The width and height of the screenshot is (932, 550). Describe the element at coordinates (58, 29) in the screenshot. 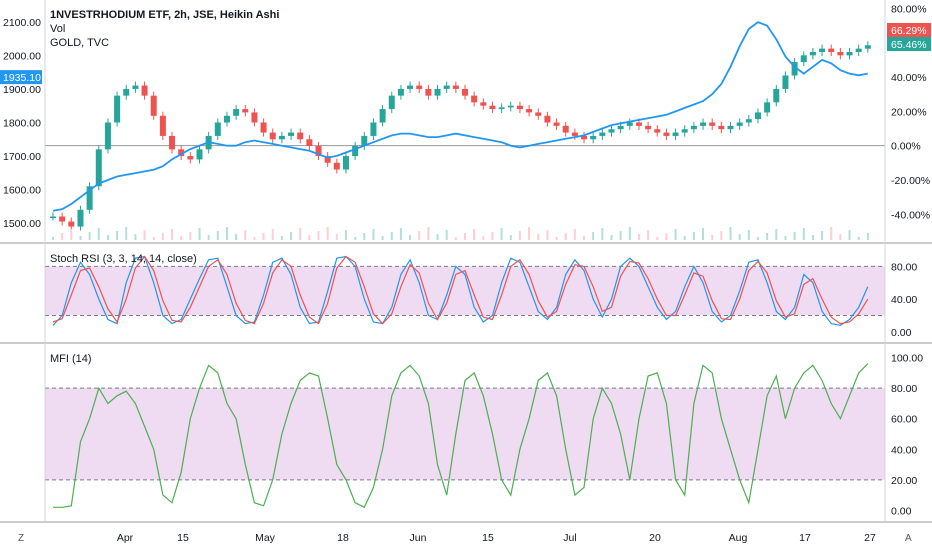

I see `vol-label: Vol` at that location.